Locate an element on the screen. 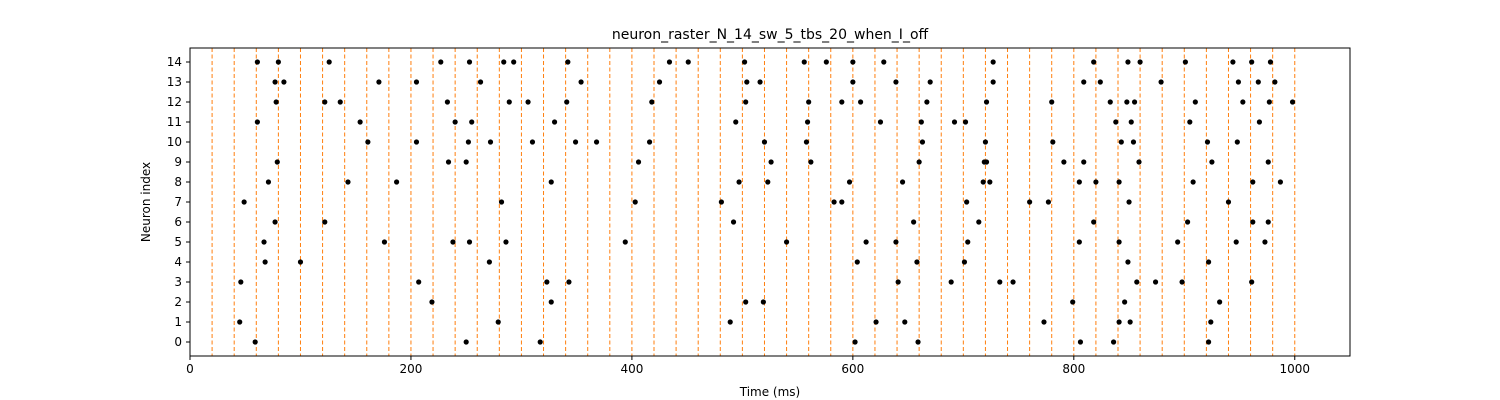  y-tick-label: 8 is located at coordinates (178, 182).